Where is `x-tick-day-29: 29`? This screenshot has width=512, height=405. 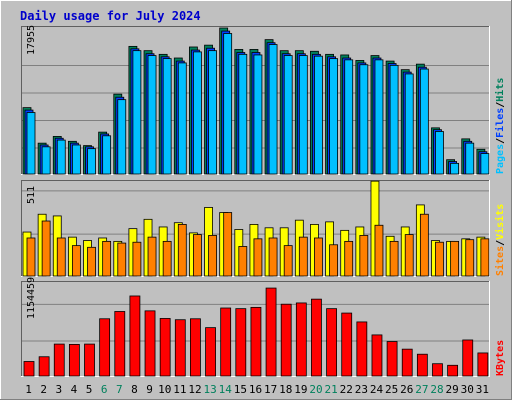 x-tick-day-29: 29 is located at coordinates (452, 389).